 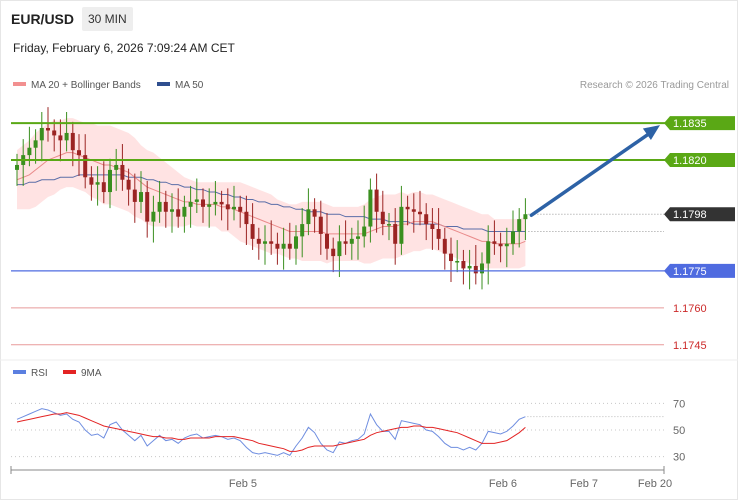 What do you see at coordinates (503, 484) in the screenshot?
I see `x-tick-label: Feb 6` at bounding box center [503, 484].